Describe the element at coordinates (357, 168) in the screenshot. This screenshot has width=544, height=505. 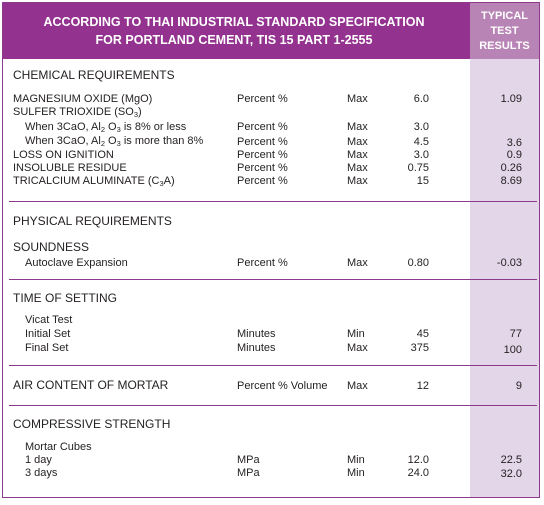
I see `ir-limit: Max` at that location.